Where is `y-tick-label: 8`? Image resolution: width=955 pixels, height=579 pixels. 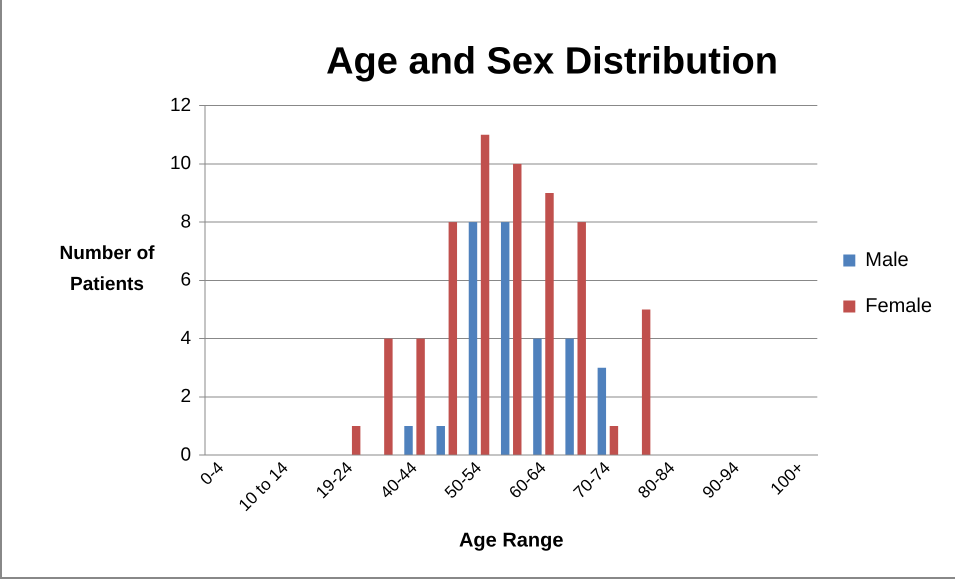 y-tick-label: 8 is located at coordinates (186, 221).